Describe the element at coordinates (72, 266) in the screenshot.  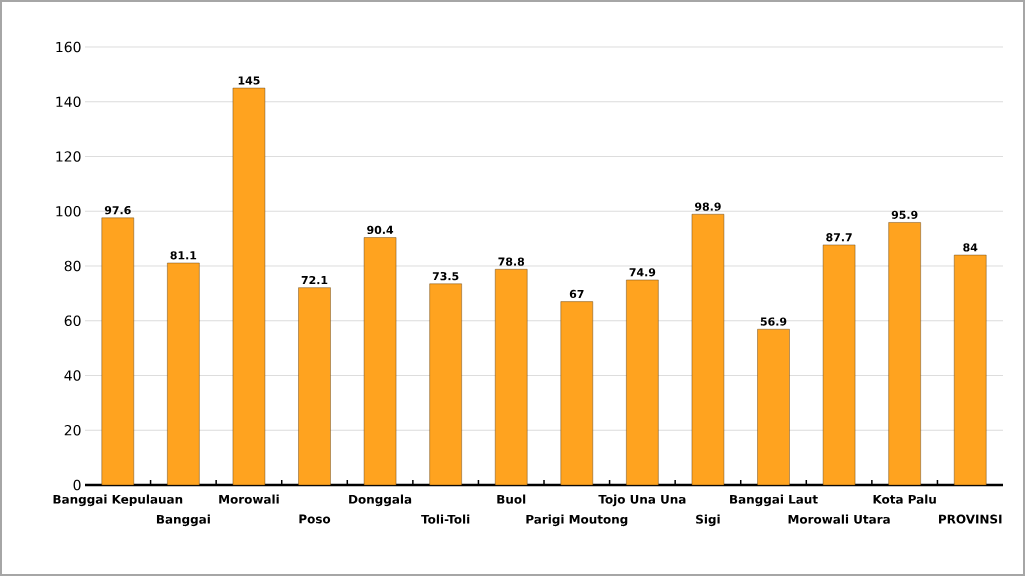
I see `y-tick-label: 80` at that location.